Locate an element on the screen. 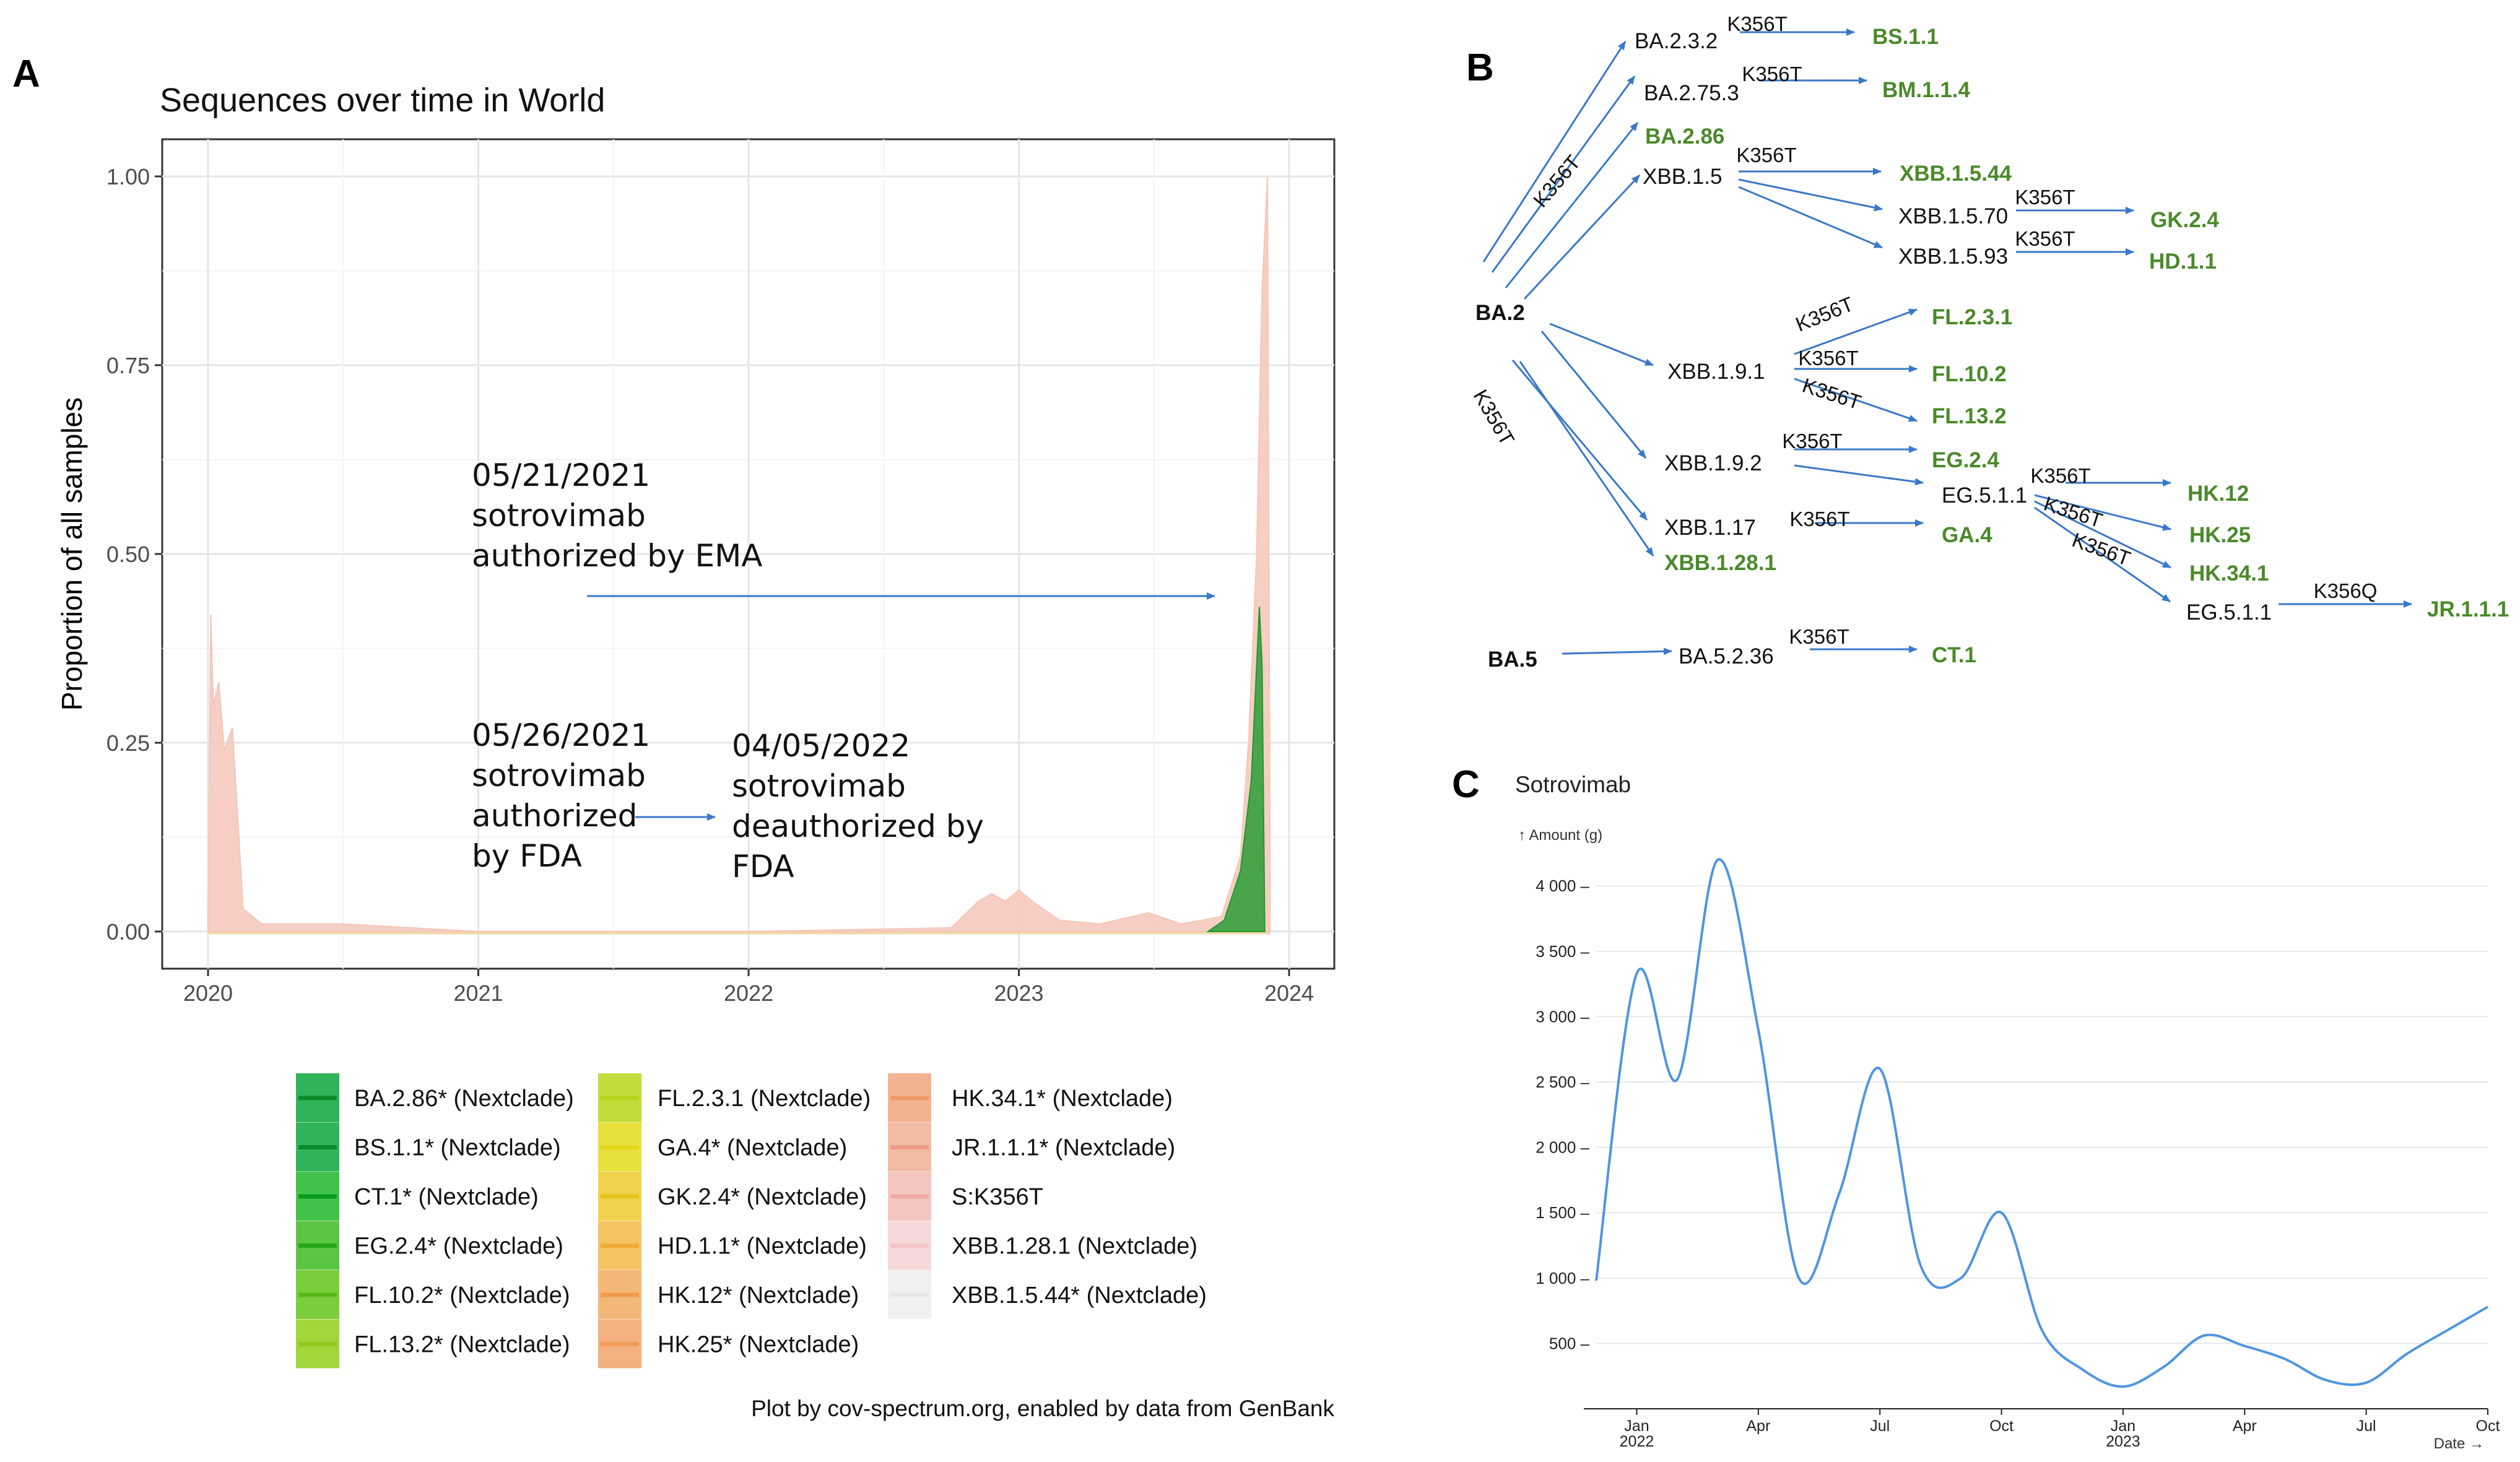 The height and width of the screenshot is (1462, 2520). lineage-node-fl231: FL.2.3.1 is located at coordinates (1972, 317).